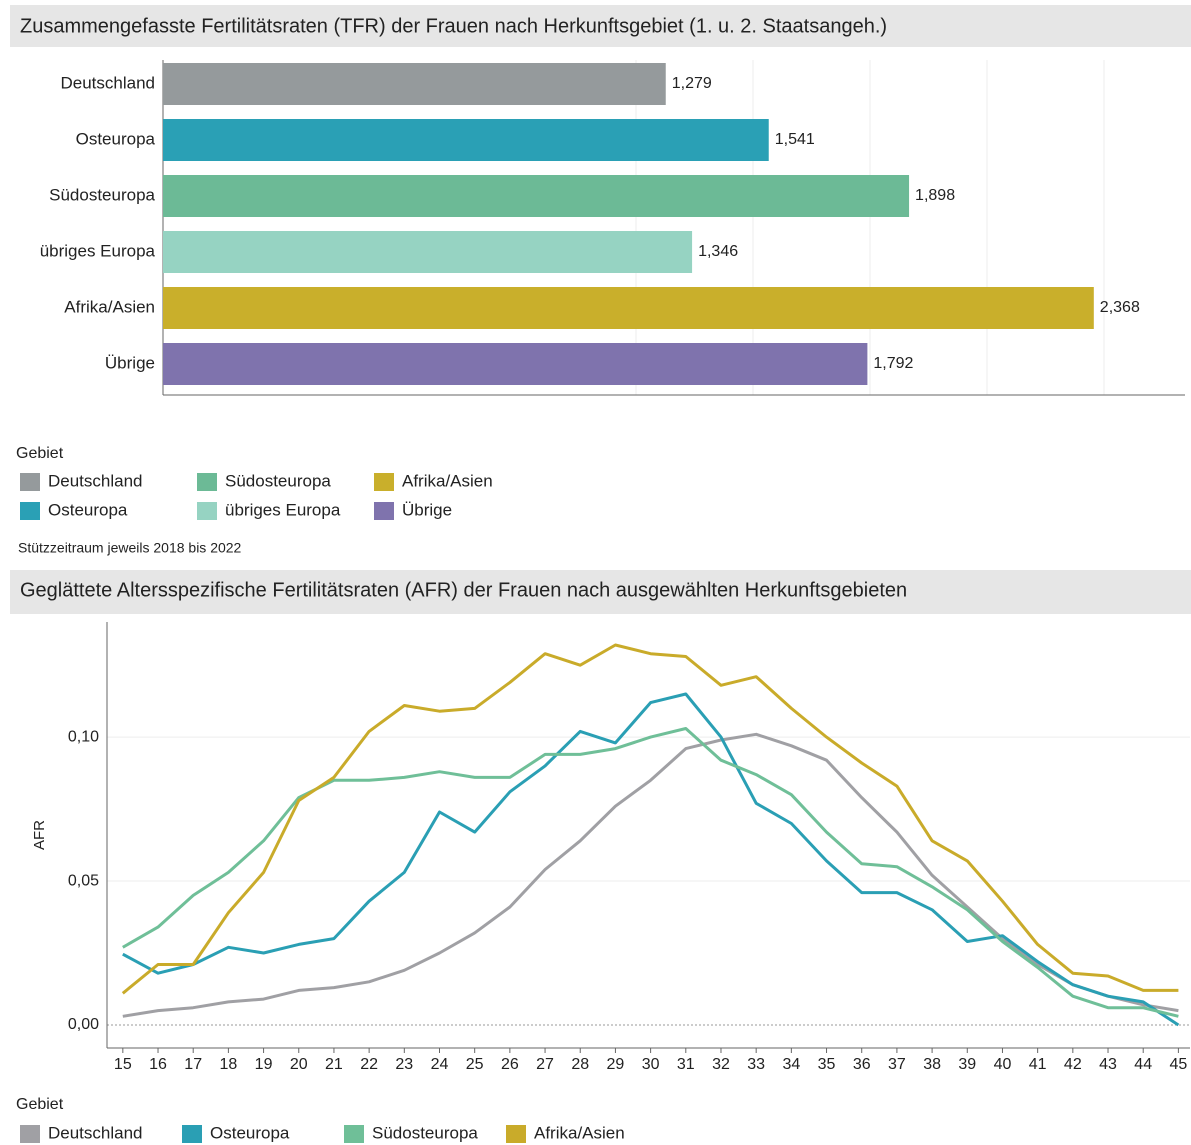 The width and height of the screenshot is (1191, 1145). Describe the element at coordinates (107, 82) in the screenshot. I see `category-label: Deutschland` at that location.